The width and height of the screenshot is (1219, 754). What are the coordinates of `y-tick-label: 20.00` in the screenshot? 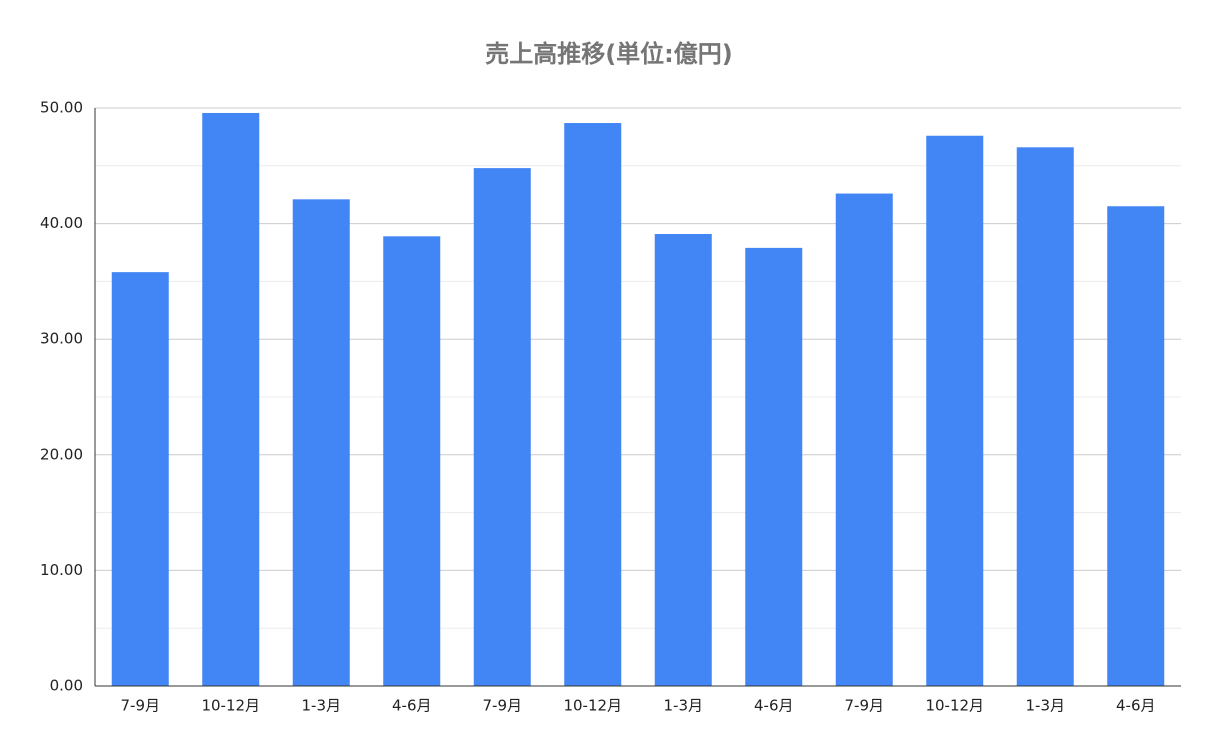 It's located at (61, 454).